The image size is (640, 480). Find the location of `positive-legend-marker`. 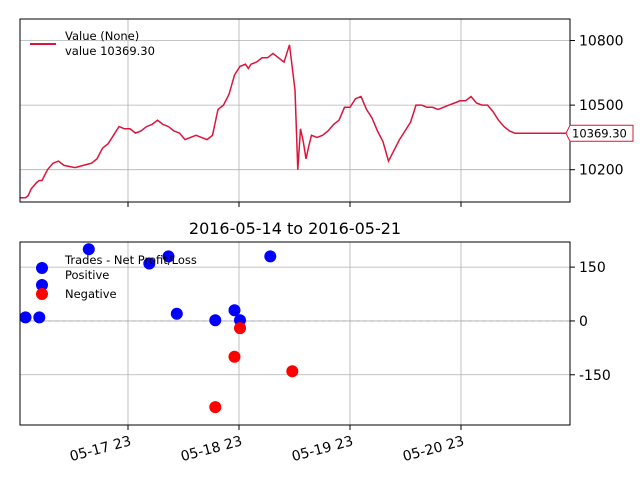

positive-legend-marker is located at coordinates (42, 268).